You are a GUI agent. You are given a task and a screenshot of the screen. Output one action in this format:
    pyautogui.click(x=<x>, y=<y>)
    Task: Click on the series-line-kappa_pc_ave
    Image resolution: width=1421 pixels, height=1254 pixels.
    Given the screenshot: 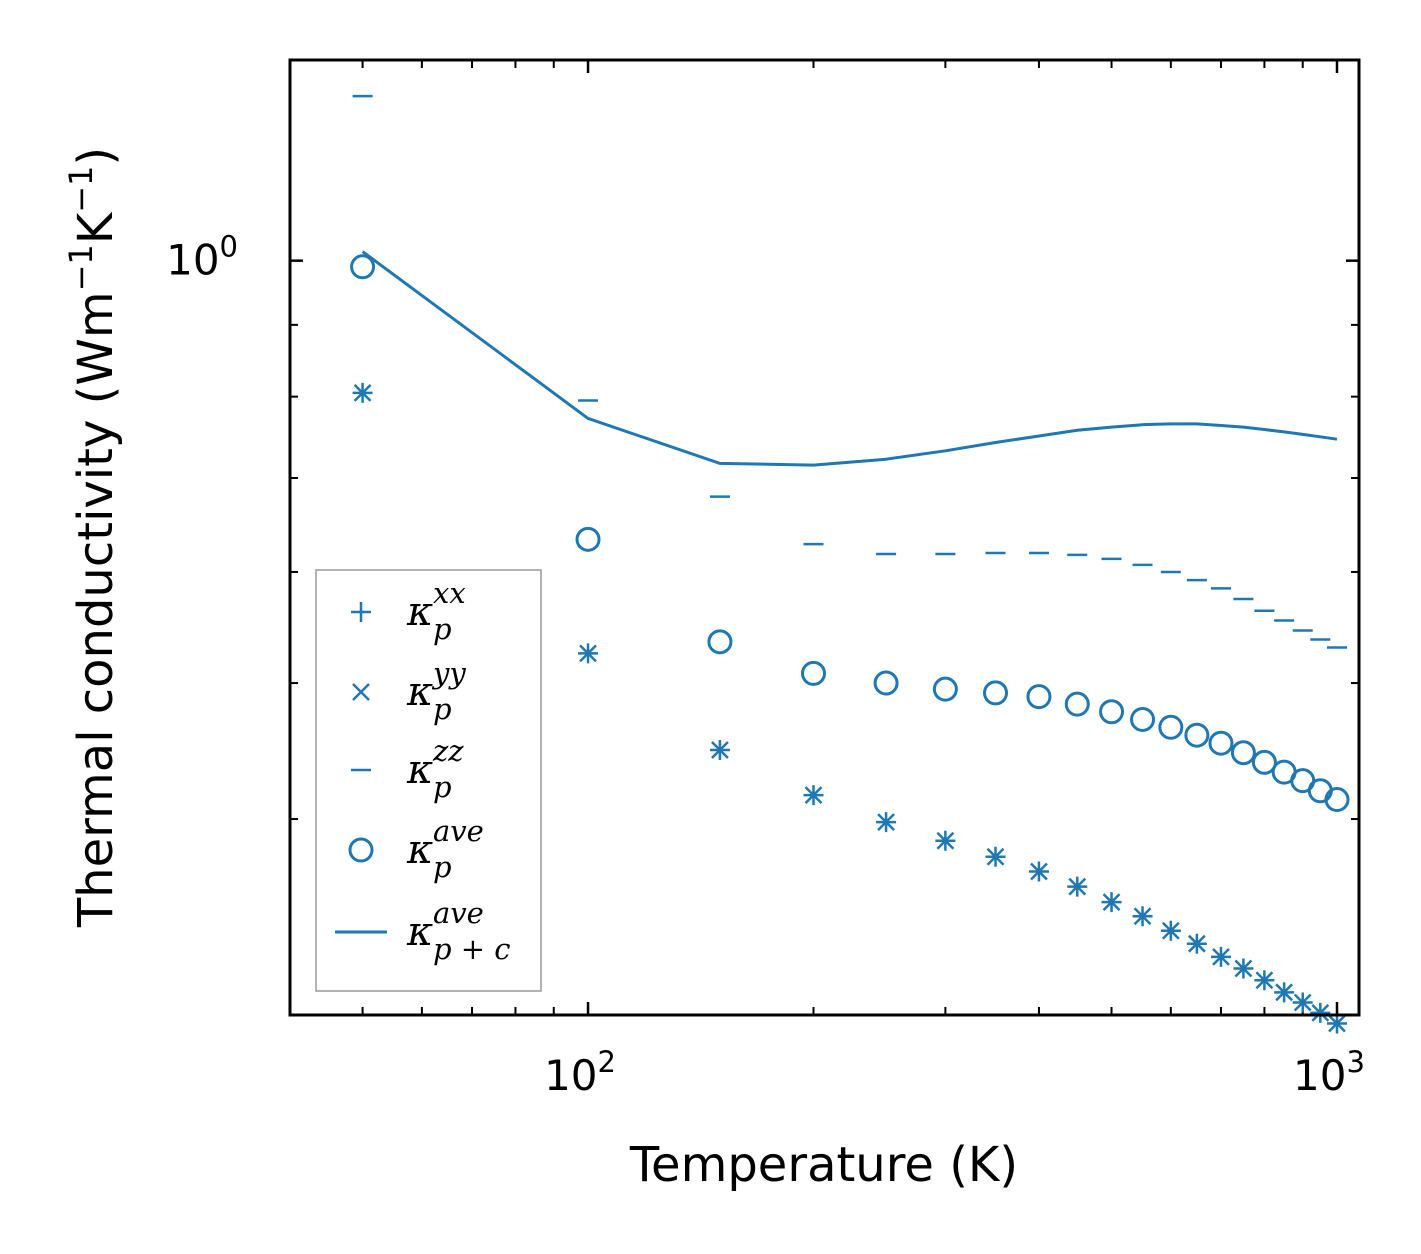 What is the action you would take?
    pyautogui.click(x=849, y=358)
    